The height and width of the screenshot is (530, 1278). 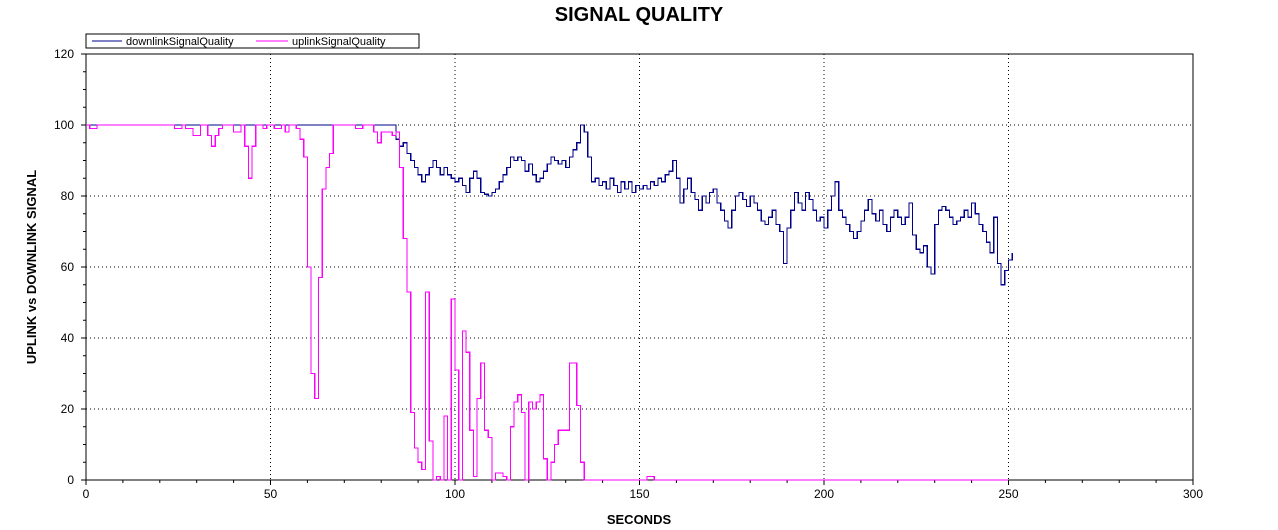 I want to click on legend-label-downlink: downlinkSignalQuality, so click(x=180, y=42).